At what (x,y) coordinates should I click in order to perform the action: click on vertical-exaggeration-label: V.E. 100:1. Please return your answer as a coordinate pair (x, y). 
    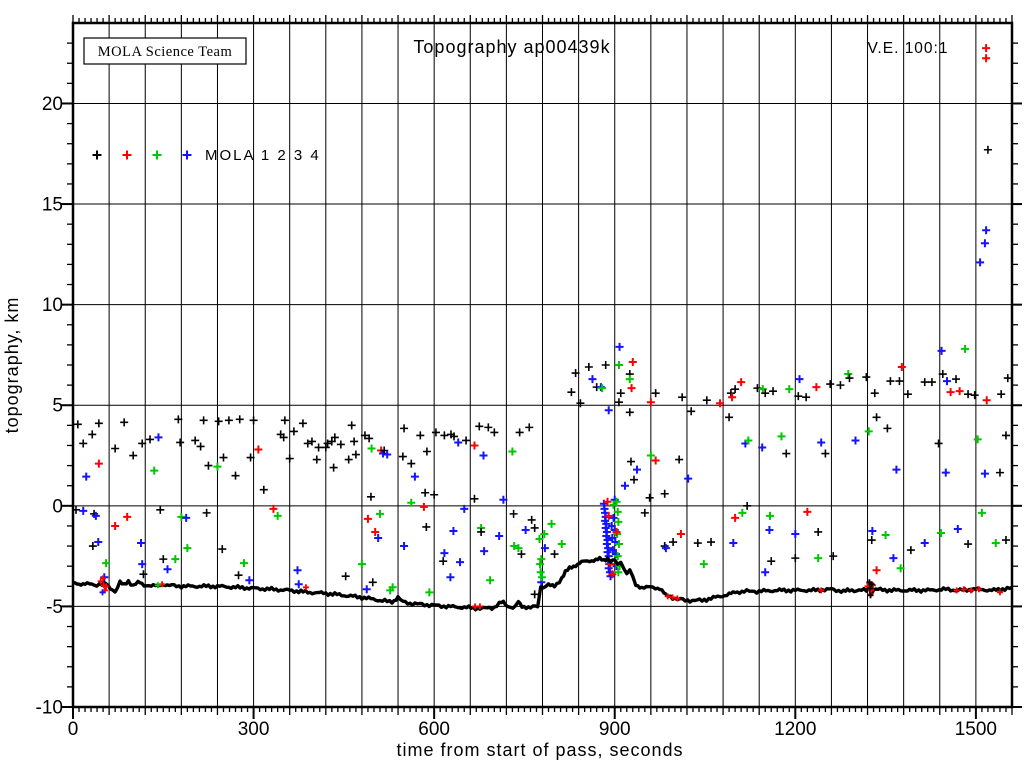
    Looking at the image, I should click on (908, 48).